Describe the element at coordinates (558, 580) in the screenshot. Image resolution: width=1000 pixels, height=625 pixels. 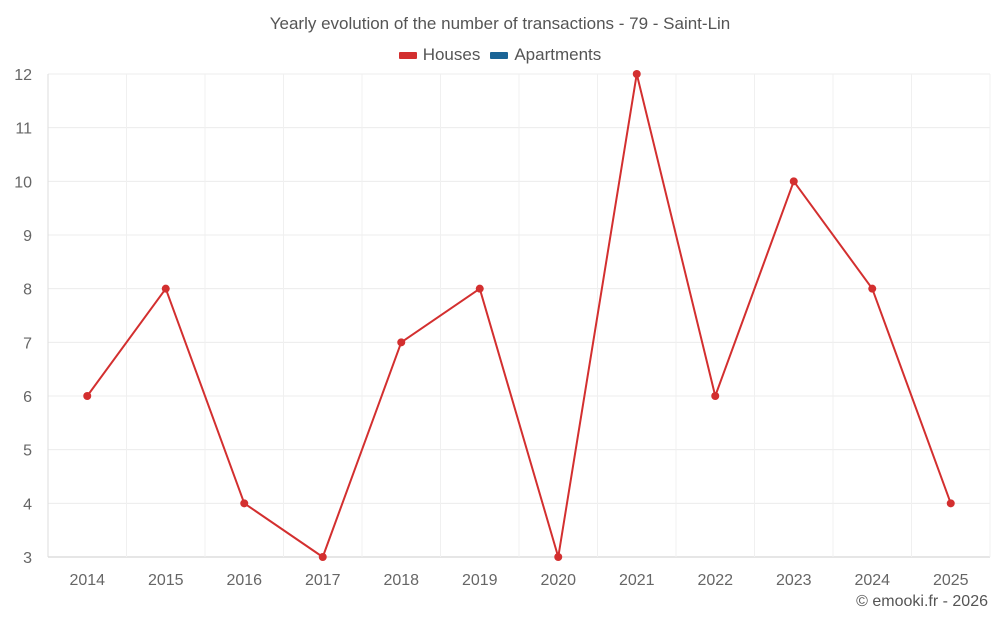
I see `x-tick-label: 2020` at that location.